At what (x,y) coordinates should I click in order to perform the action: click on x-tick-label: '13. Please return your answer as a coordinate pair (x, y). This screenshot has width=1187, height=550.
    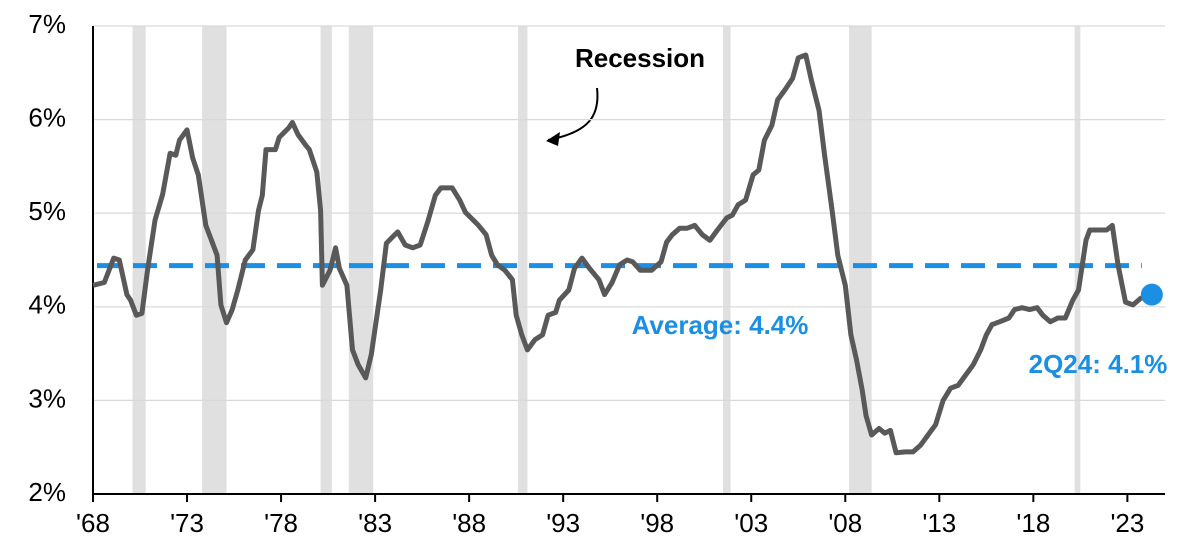
    Looking at the image, I should click on (939, 523).